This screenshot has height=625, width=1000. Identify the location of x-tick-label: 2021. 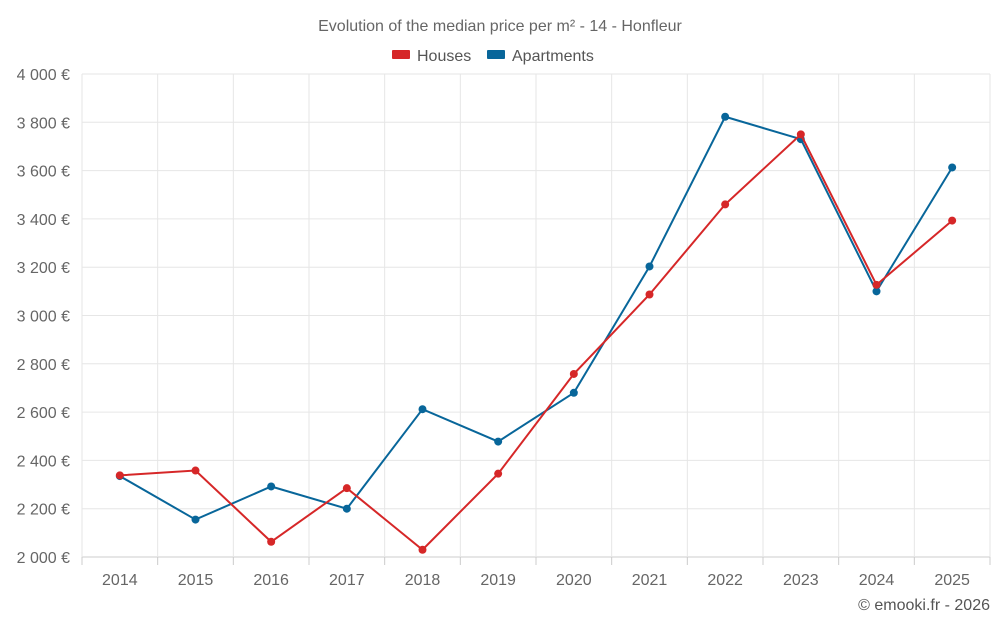
(650, 580).